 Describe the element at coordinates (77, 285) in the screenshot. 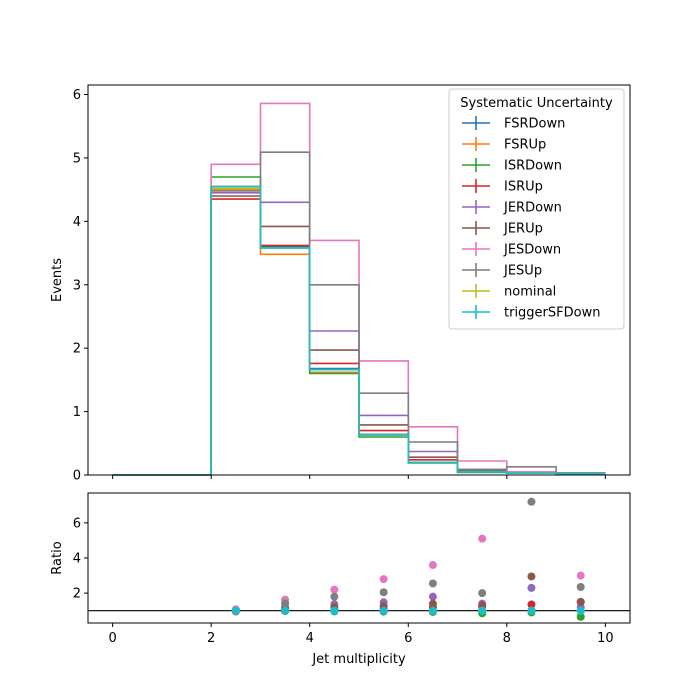

I see `histogram-y-tick-label: 3` at that location.